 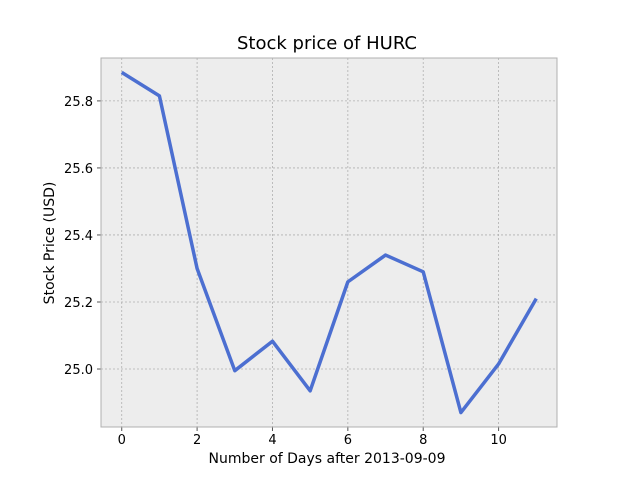 I want to click on y-axis-label: Stock Price (USD), so click(x=50, y=243).